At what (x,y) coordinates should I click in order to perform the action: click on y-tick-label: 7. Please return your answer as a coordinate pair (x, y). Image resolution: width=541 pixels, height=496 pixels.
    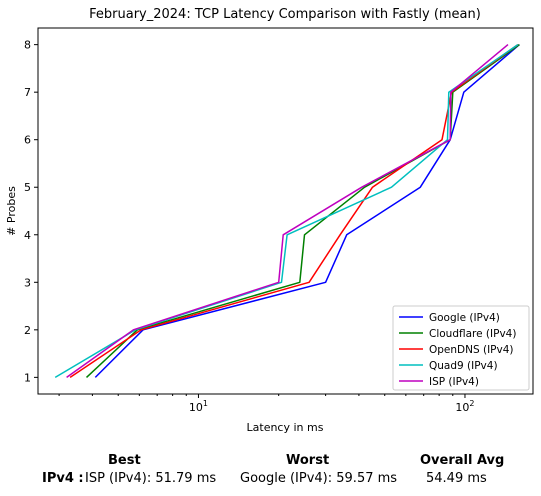
    Looking at the image, I should click on (27, 92).